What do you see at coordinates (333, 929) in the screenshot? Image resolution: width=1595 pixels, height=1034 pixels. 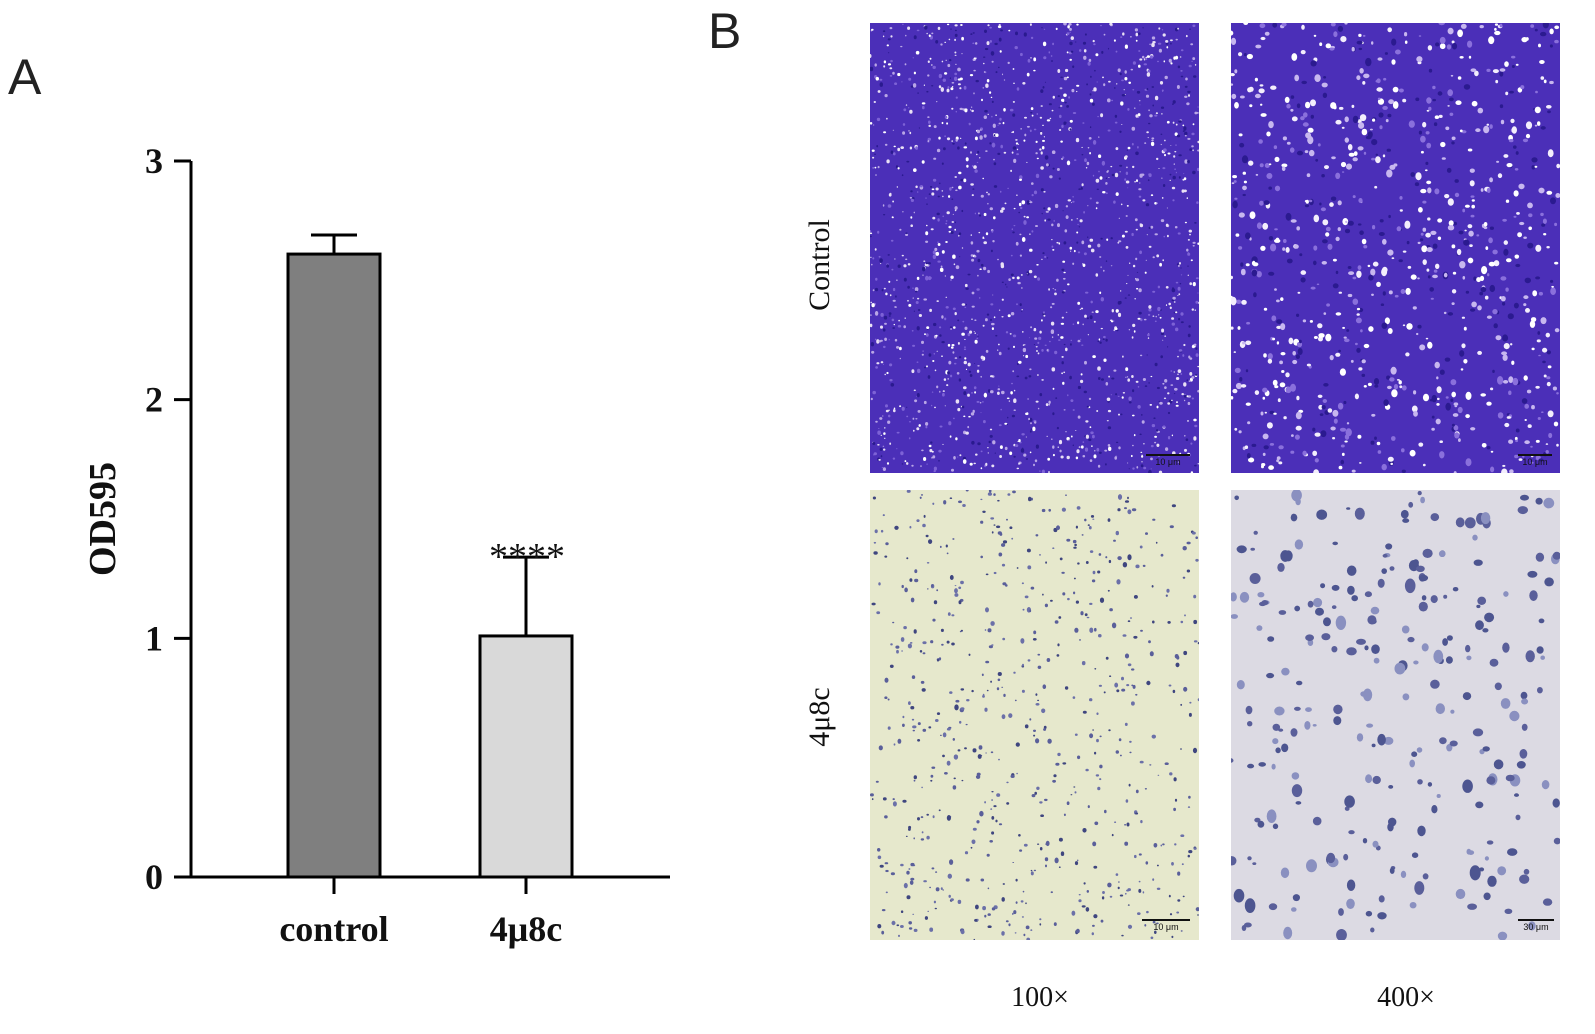 I see `x-tick-label: control` at bounding box center [333, 929].